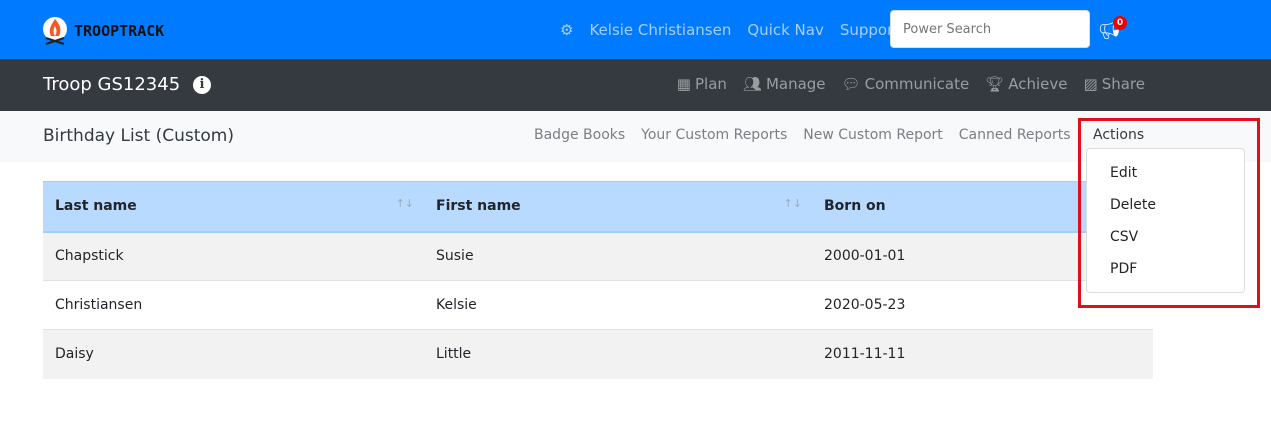 This screenshot has width=1271, height=433. What do you see at coordinates (660, 30) in the screenshot?
I see `user-menu-link: Kelsie Christiansen` at bounding box center [660, 30].